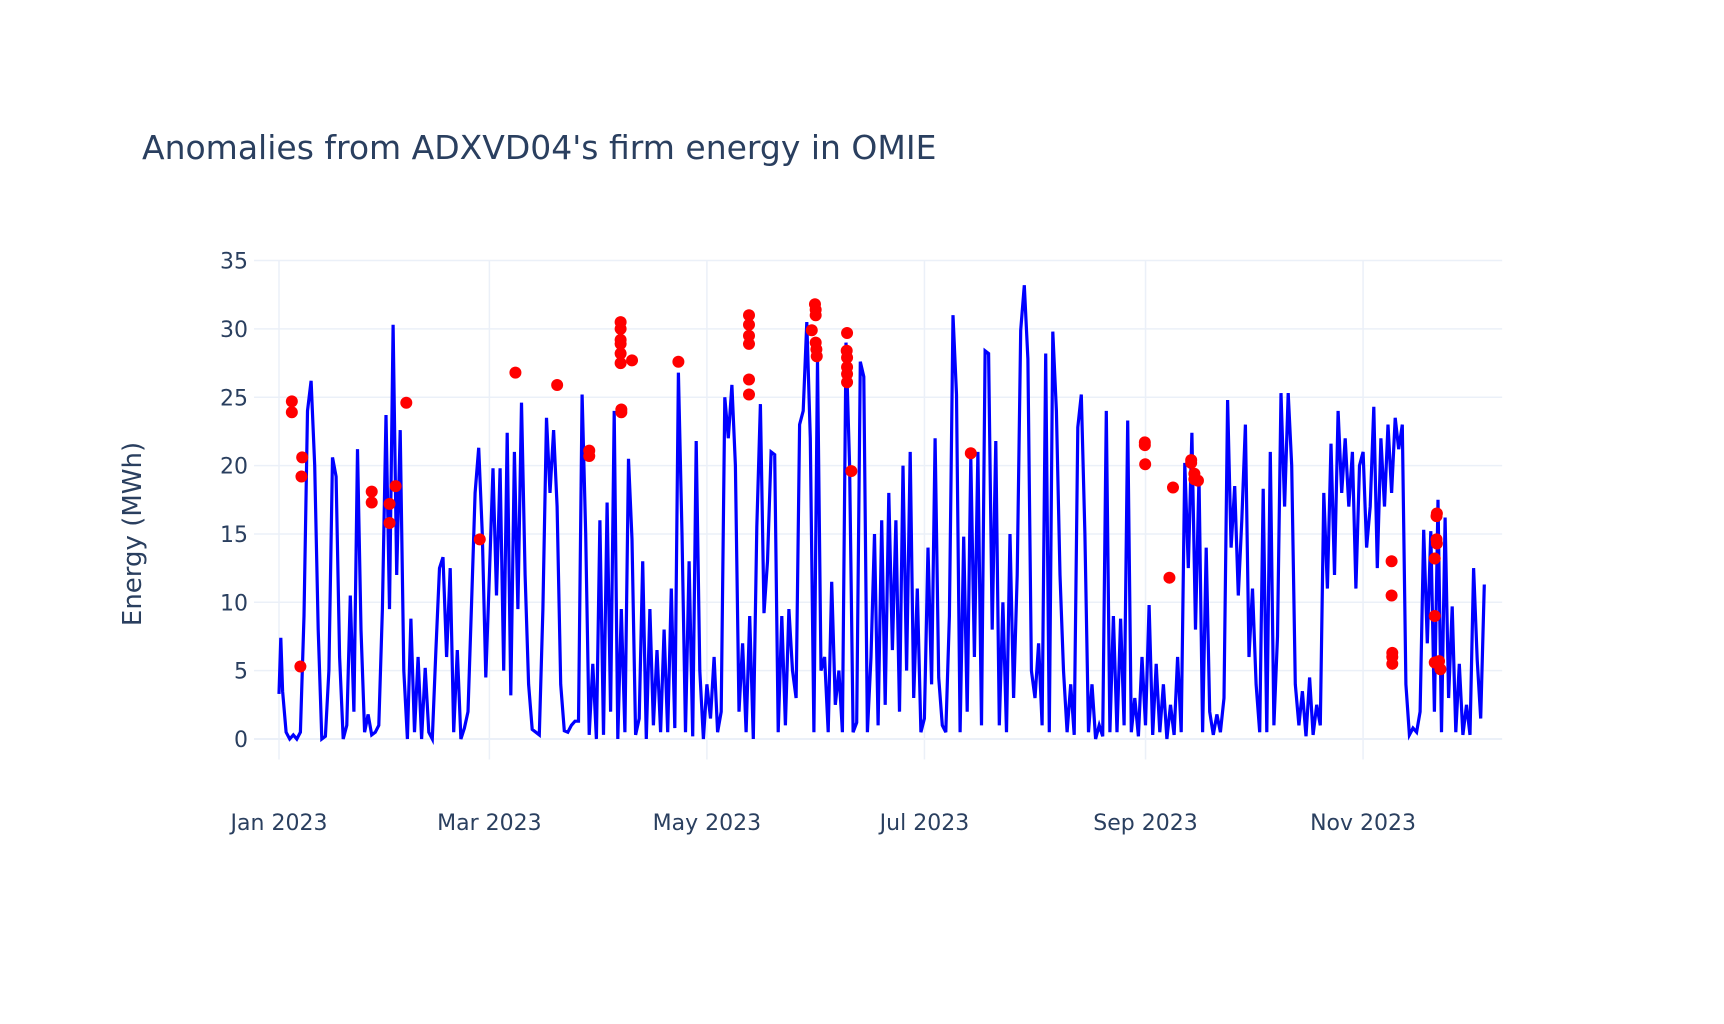  Describe the element at coordinates (707, 823) in the screenshot. I see `x-tick-label: May 2023` at that location.